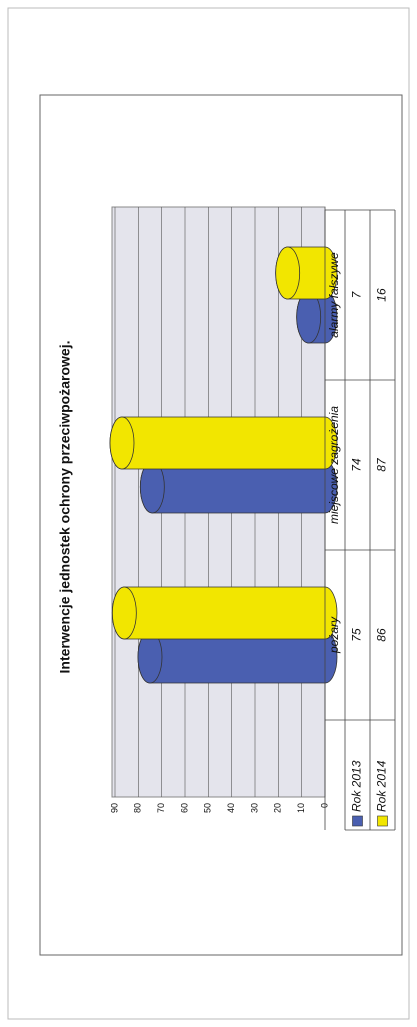 This screenshot has height=1027, width=417. What do you see at coordinates (324, 805) in the screenshot?
I see `y-tick-label: 0` at bounding box center [324, 805].